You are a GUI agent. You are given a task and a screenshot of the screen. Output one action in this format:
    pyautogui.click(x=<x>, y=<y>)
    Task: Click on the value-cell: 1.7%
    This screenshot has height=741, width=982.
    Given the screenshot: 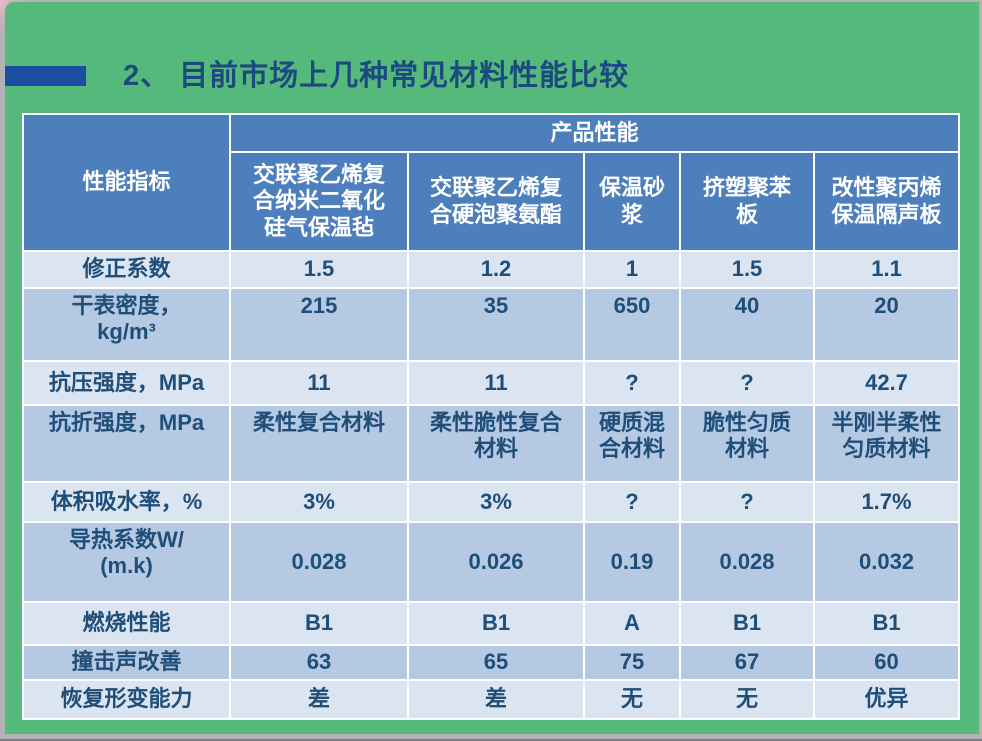 What is the action you would take?
    pyautogui.click(x=886, y=502)
    